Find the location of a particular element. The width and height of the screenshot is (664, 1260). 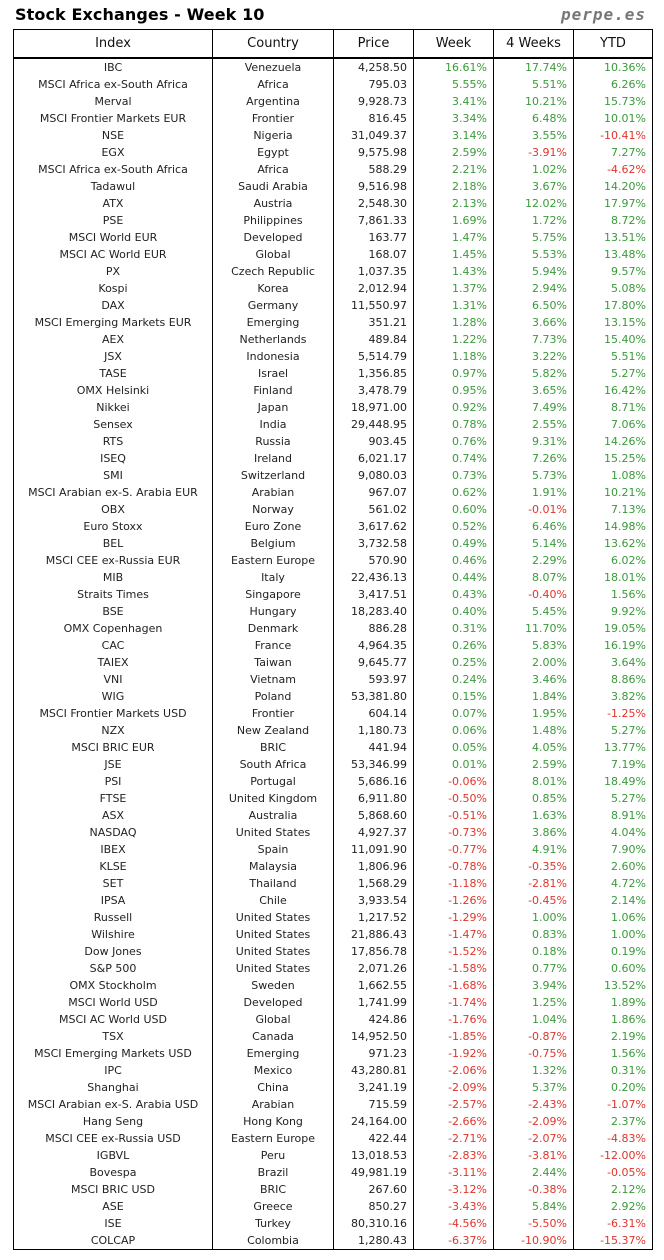

cell-week: 0.24% is located at coordinates (453, 679).